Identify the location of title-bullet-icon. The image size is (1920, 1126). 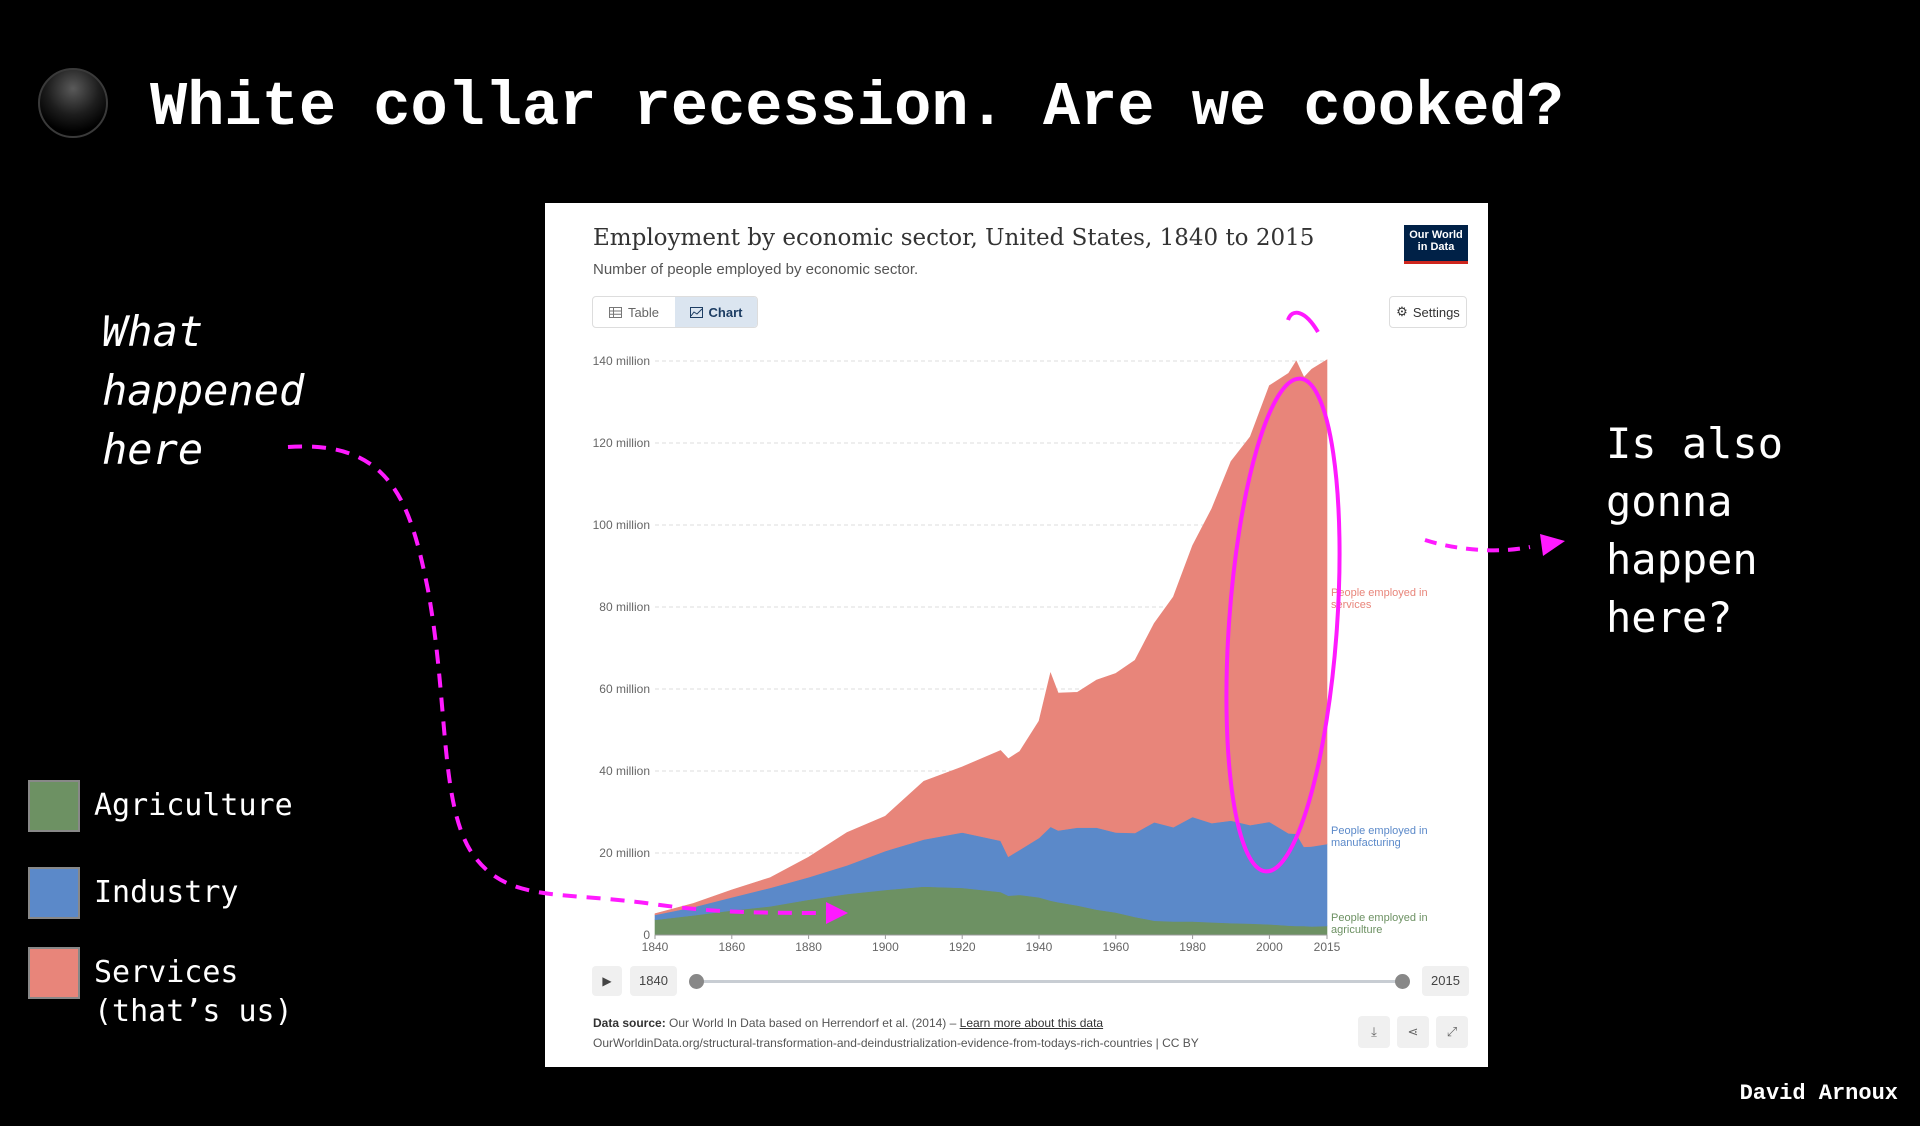
(73, 103).